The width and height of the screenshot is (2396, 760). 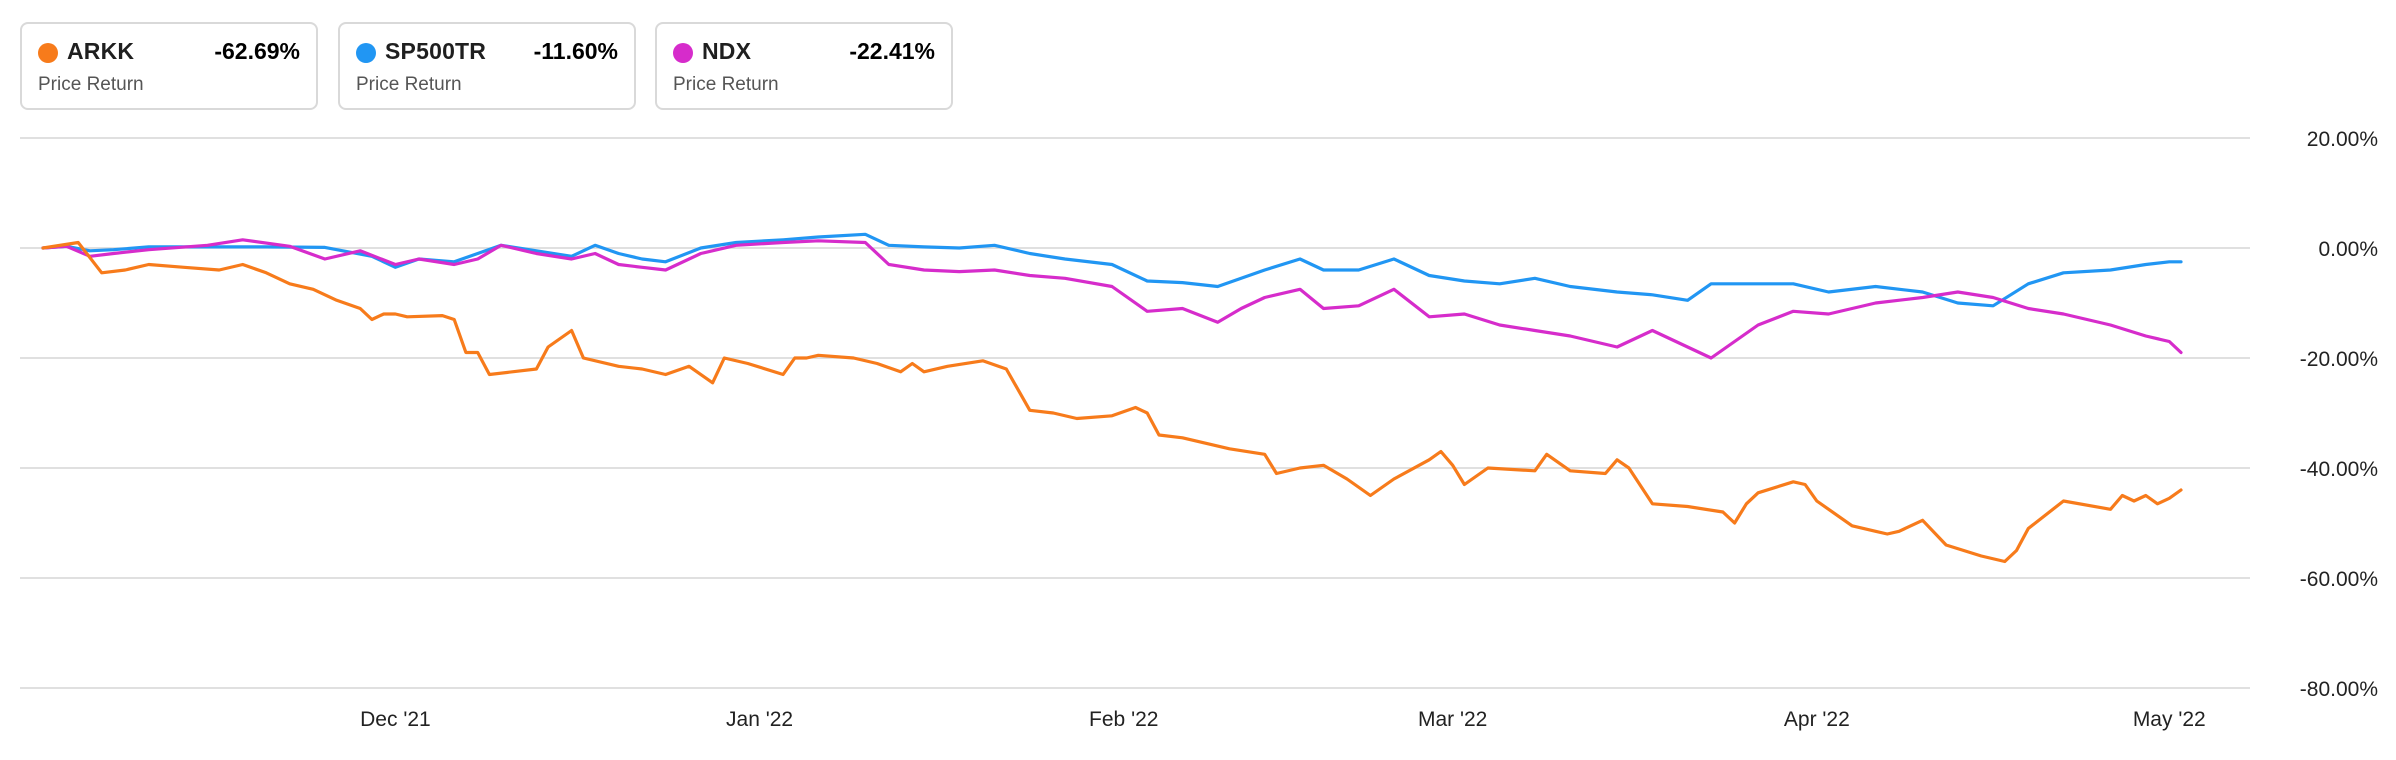 What do you see at coordinates (395, 719) in the screenshot?
I see `x-tick-label: Dec '21` at bounding box center [395, 719].